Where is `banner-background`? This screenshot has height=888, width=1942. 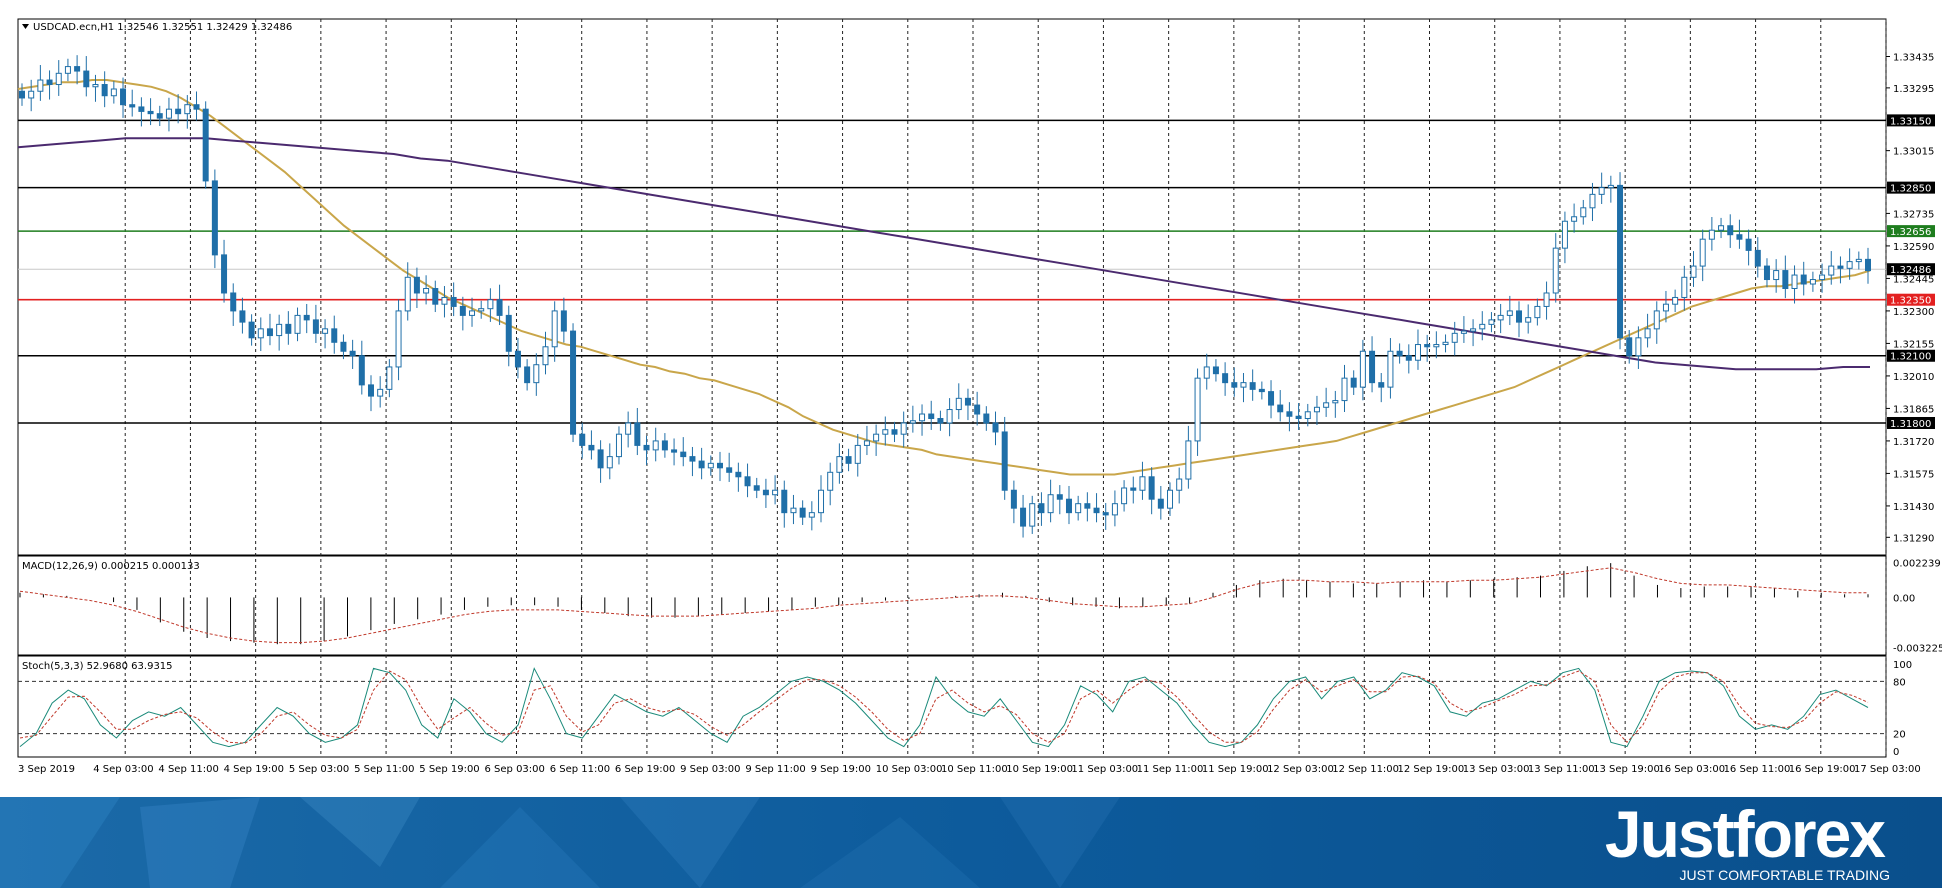
banner-background is located at coordinates (971, 842).